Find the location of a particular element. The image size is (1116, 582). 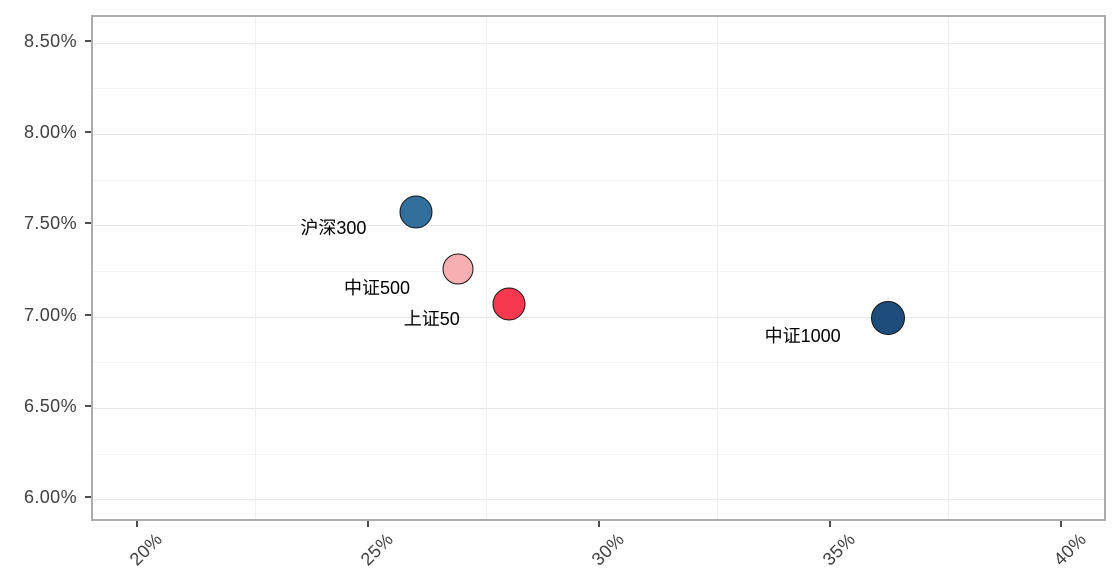

y-axis-tick-label: 7.50% is located at coordinates (50, 223).